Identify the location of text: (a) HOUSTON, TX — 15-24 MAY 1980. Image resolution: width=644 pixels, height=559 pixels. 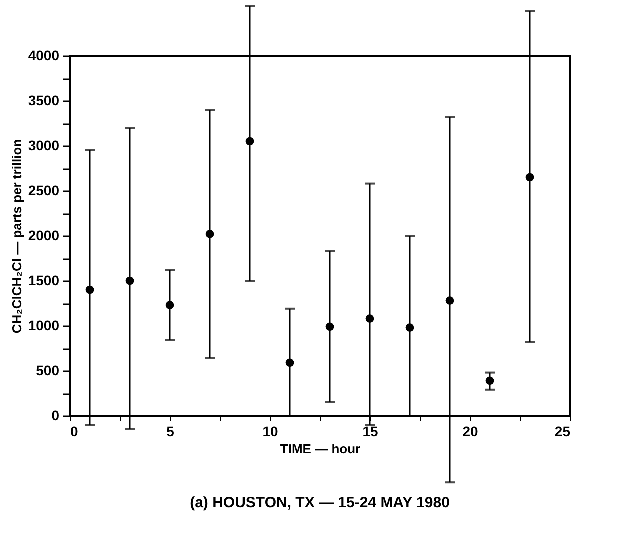
(320, 503).